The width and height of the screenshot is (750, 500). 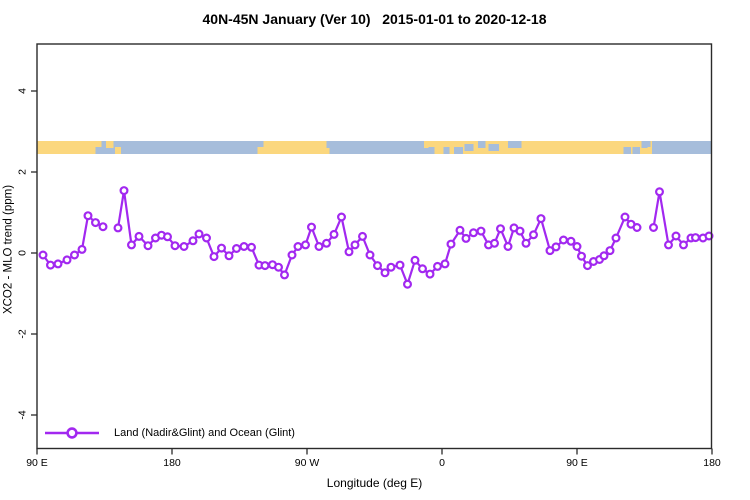 I want to click on legend-label: Land (Nadir&Glint) and Ocean (Glint), so click(x=204, y=433).